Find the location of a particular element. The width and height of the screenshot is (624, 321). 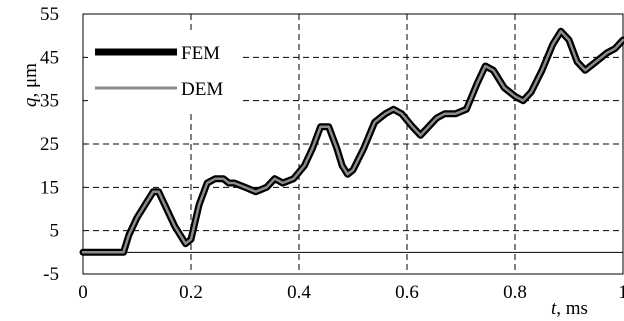

y-tick-label: 45 is located at coordinates (49, 57).